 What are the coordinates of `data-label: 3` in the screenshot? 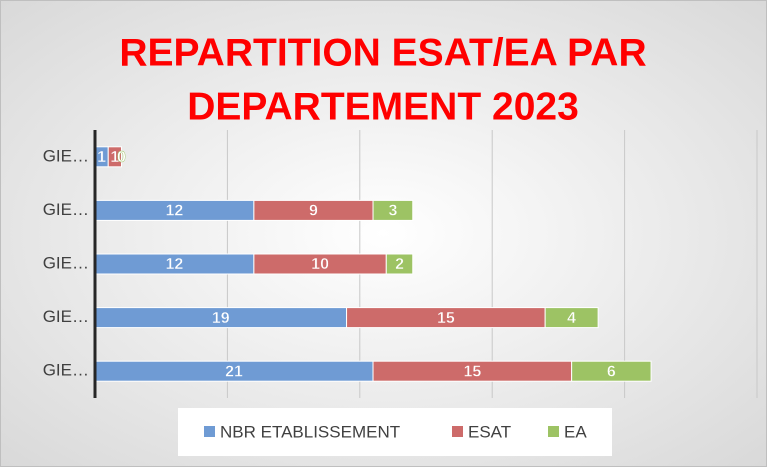 It's located at (392, 211).